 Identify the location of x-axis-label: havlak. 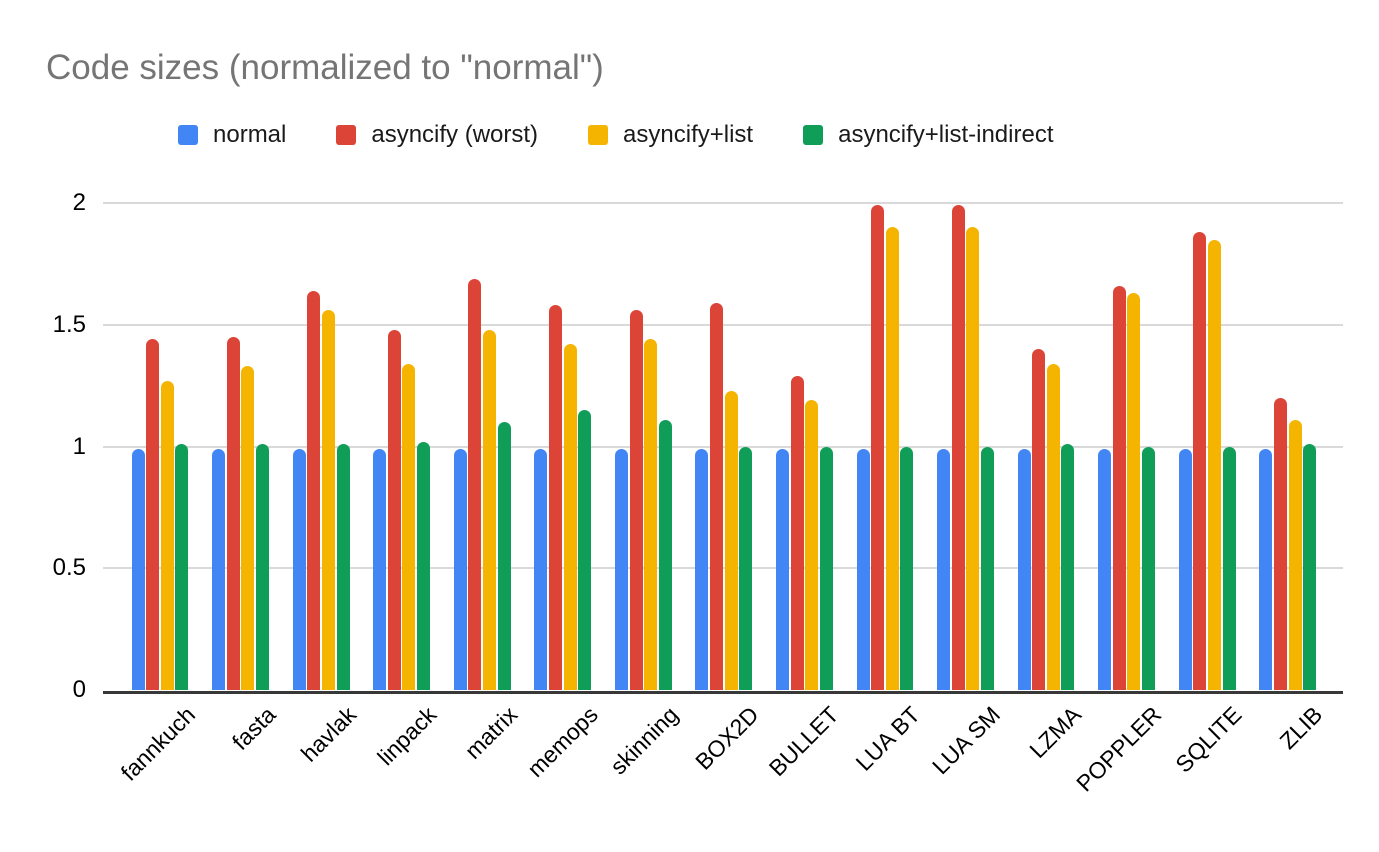
(328, 734).